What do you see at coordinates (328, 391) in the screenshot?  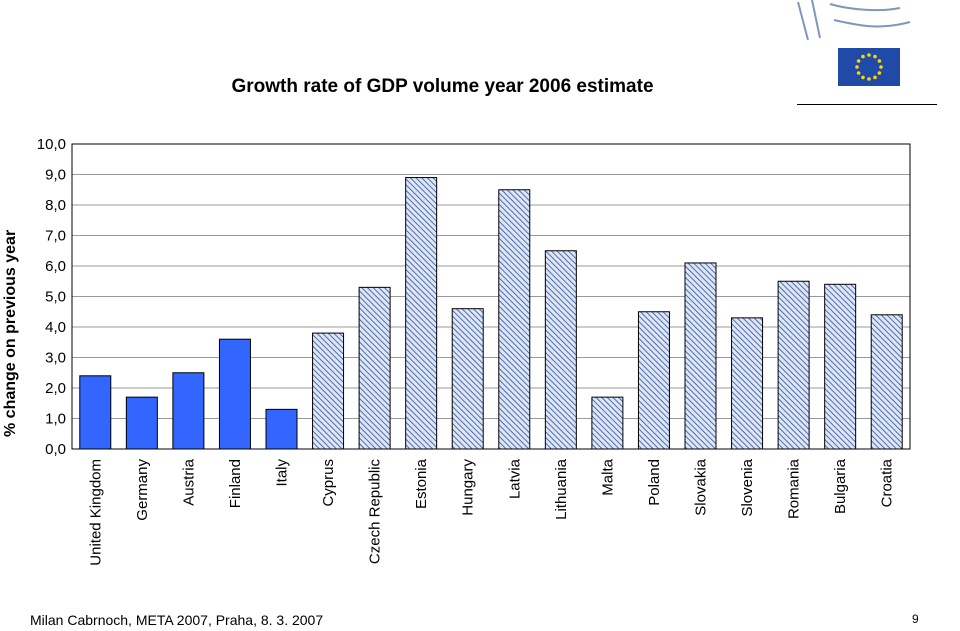 I see `bar-cyprus` at bounding box center [328, 391].